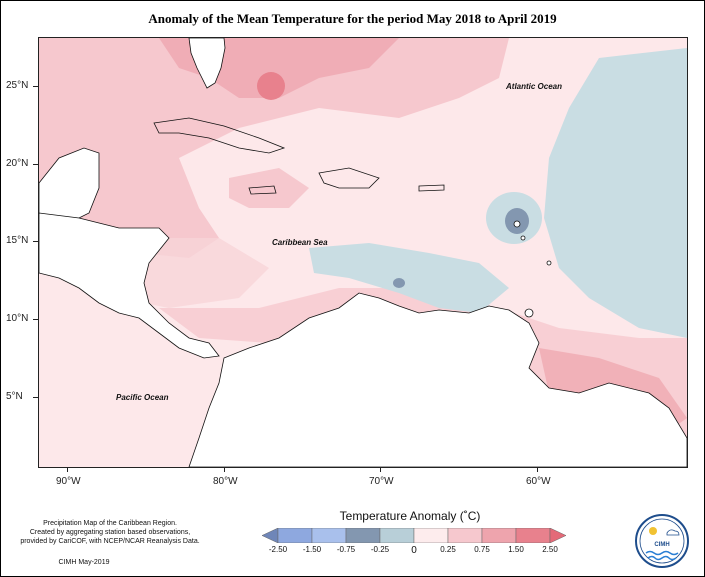  Describe the element at coordinates (517, 224) in the screenshot. I see `land-guadeloupe` at that location.